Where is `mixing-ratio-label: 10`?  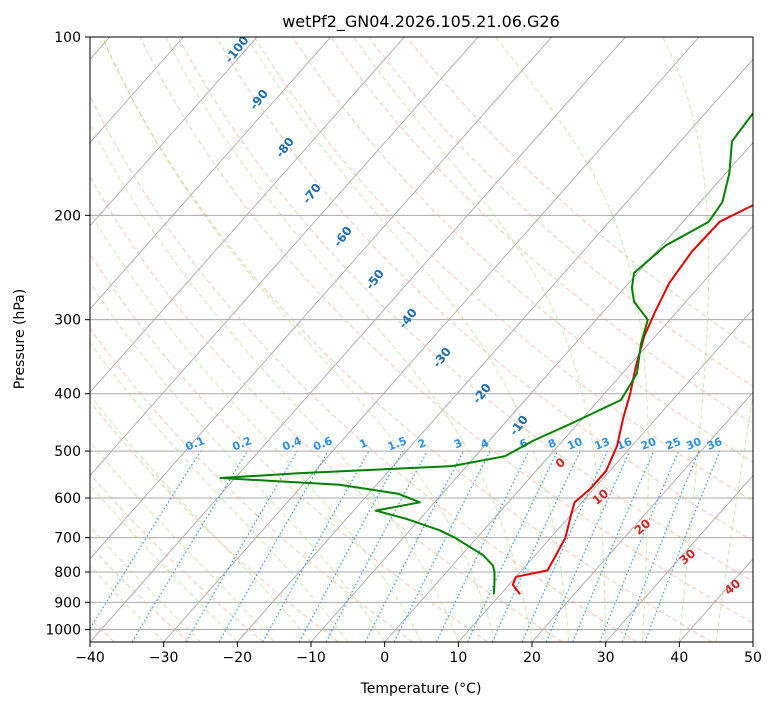 mixing-ratio-label: 10 is located at coordinates (574, 444).